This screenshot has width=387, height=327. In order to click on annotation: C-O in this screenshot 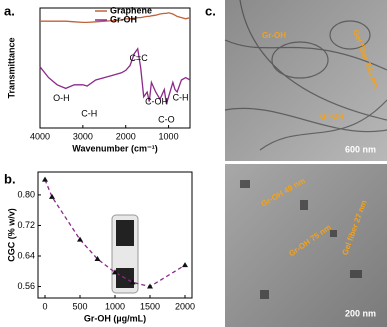, I will do `click(166, 119)`.